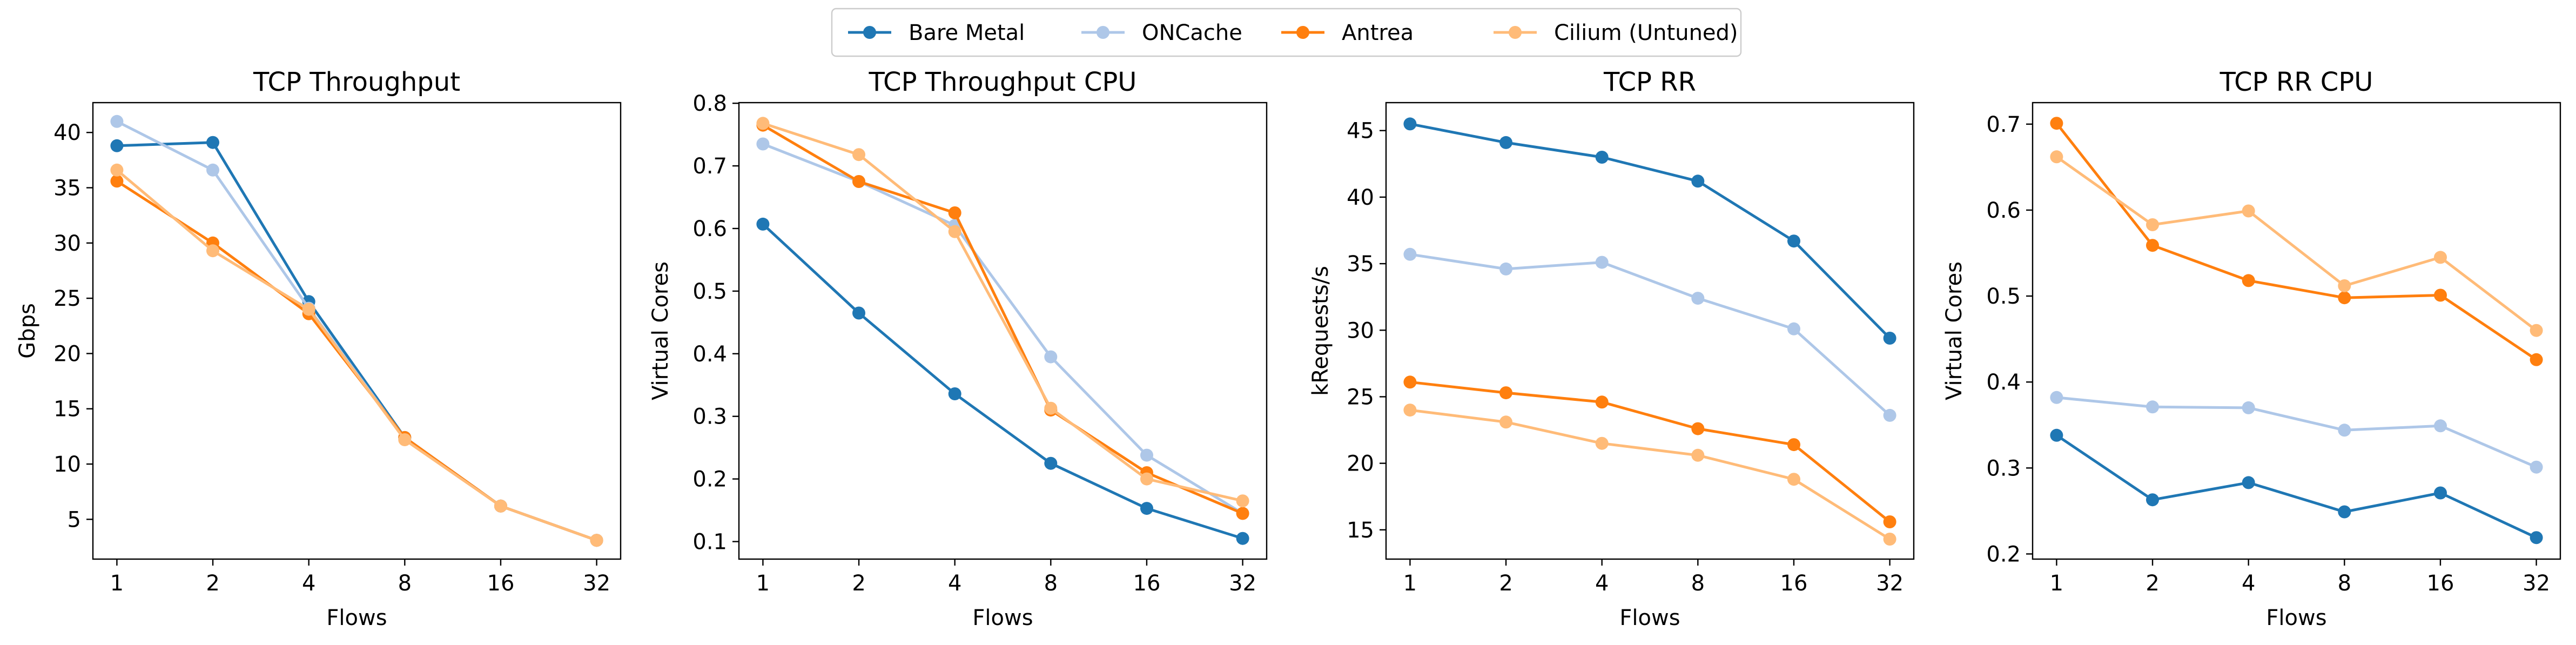  I want to click on x-tick-label: 1, so click(117, 583).